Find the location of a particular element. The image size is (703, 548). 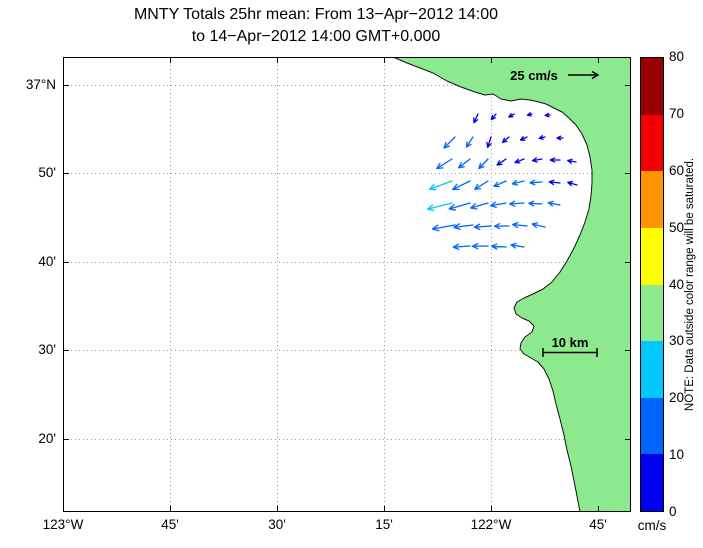

colorbar-tick-label: 10 is located at coordinates (677, 455).